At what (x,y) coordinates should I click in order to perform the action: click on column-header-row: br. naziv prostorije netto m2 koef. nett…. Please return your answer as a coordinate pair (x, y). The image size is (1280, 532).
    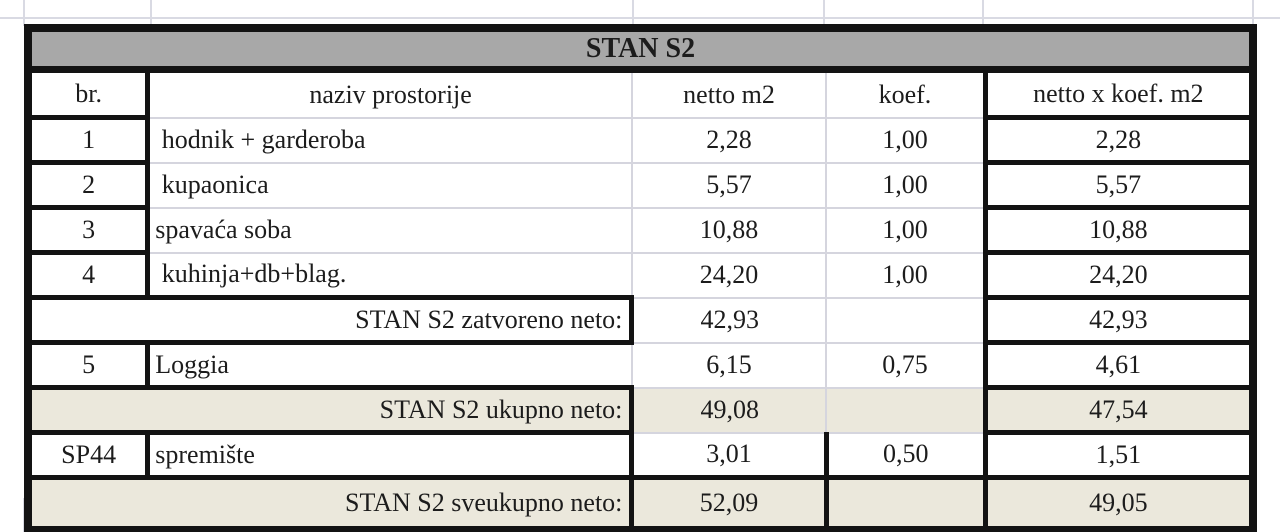
    Looking at the image, I should click on (640, 93).